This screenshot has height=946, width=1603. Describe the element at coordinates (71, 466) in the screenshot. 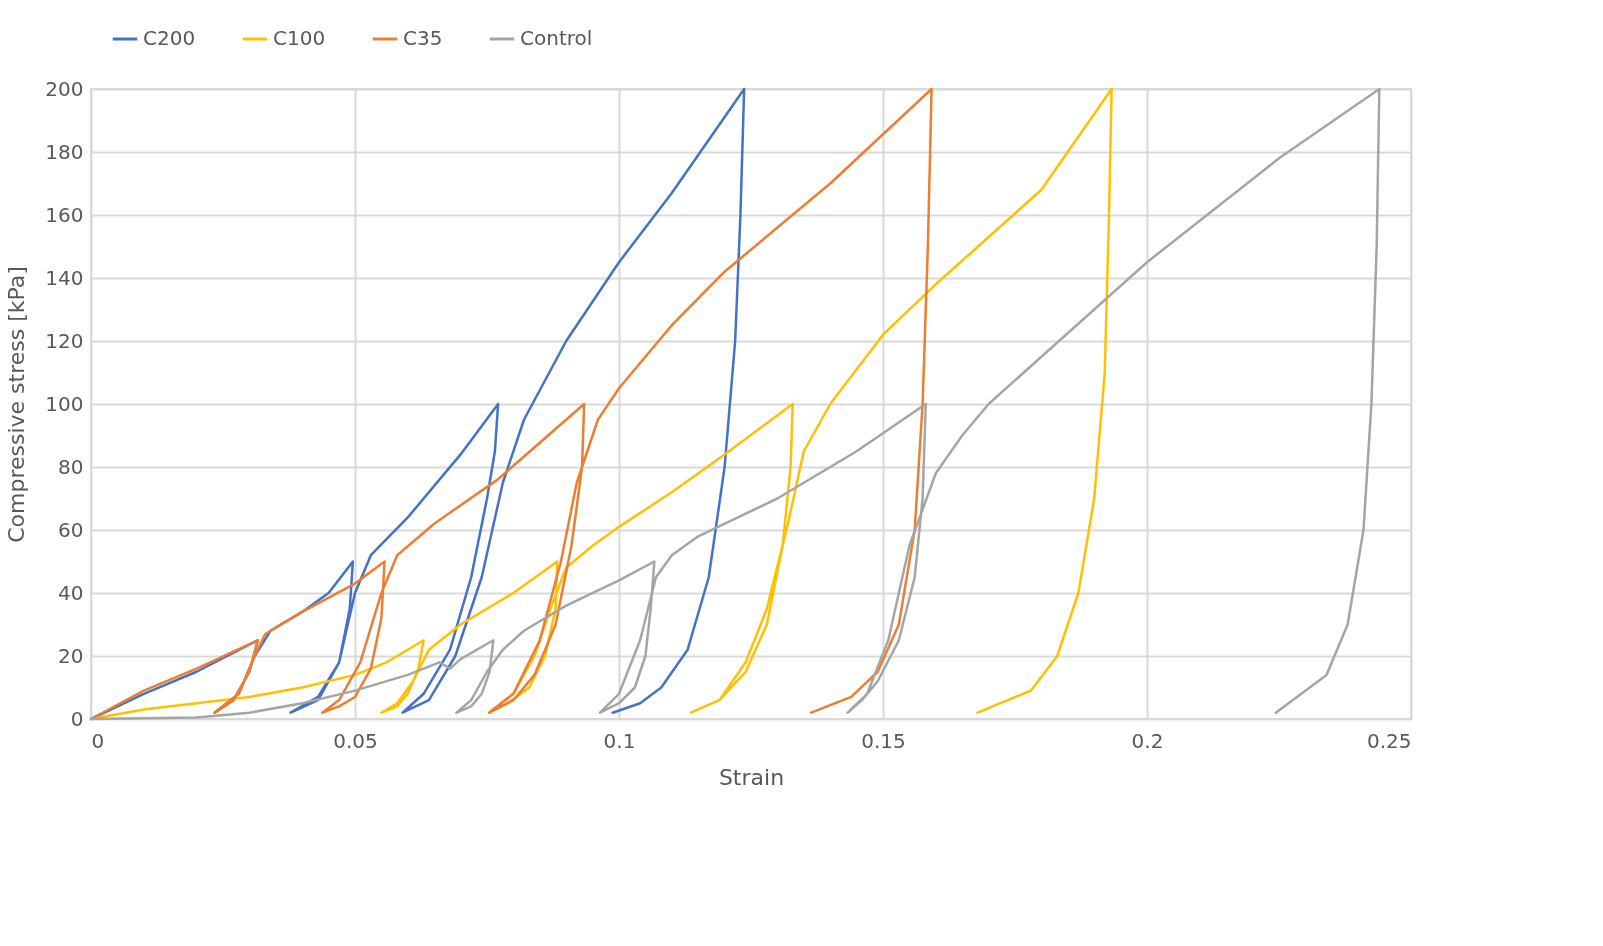

I see `y-tick-label: 80` at that location.